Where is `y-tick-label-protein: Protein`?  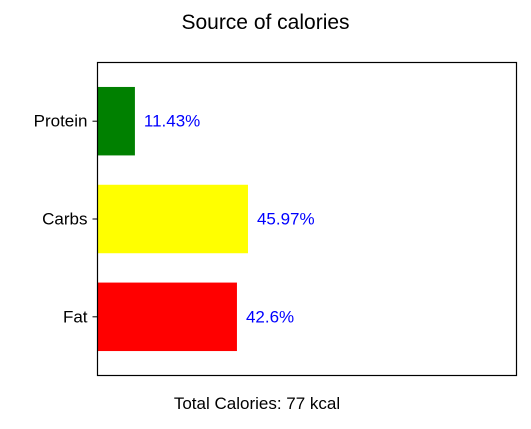 y-tick-label-protein: Protein is located at coordinates (61, 121).